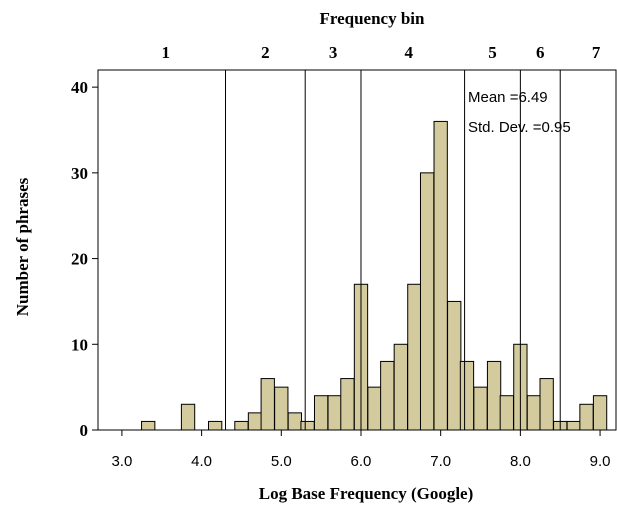 This screenshot has height=508, width=617. I want to click on std-dev-annotation: Std. Dev. =0.95, so click(519, 127).